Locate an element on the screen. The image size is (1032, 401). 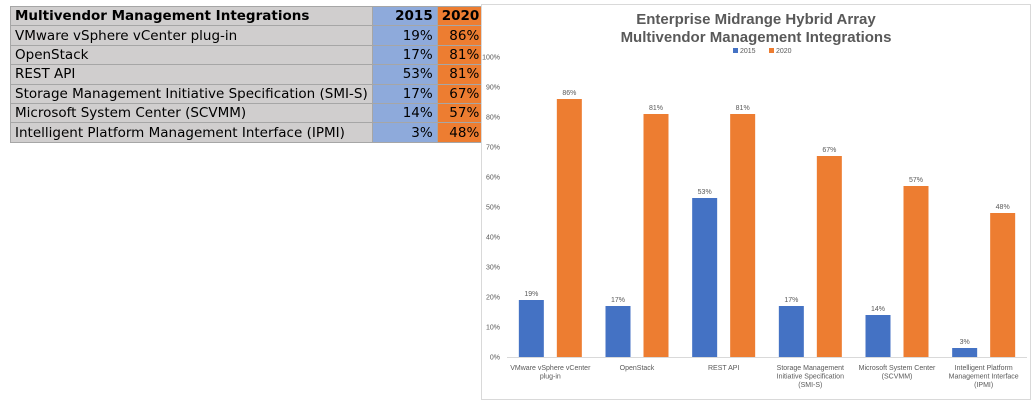
legend-label-2020: 2020 is located at coordinates (784, 51).